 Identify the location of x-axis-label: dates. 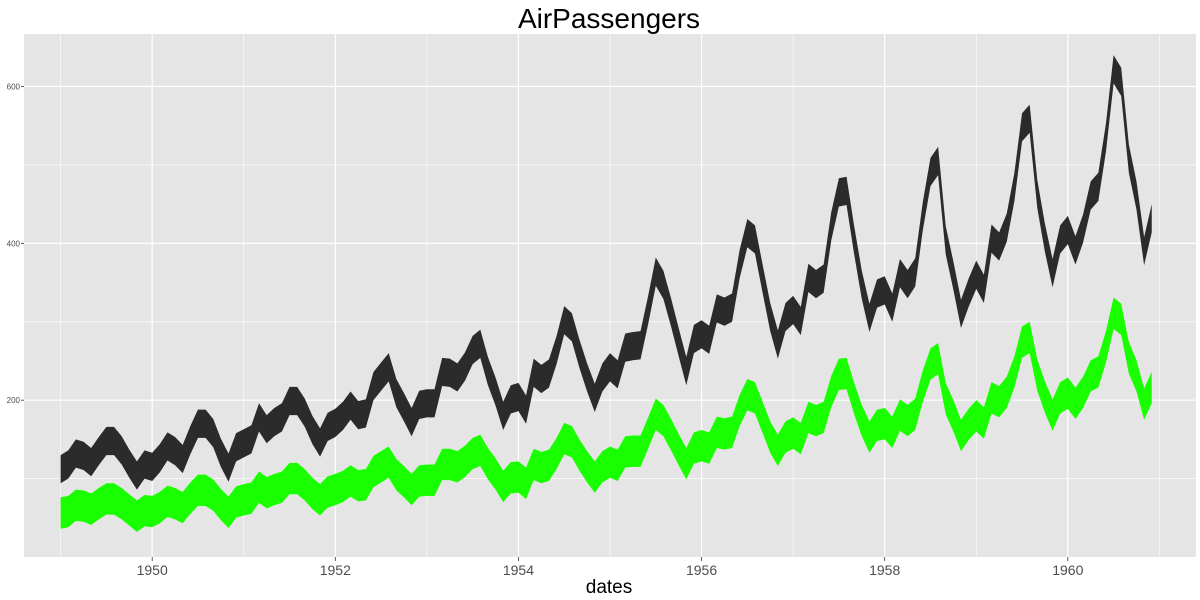
(609, 587).